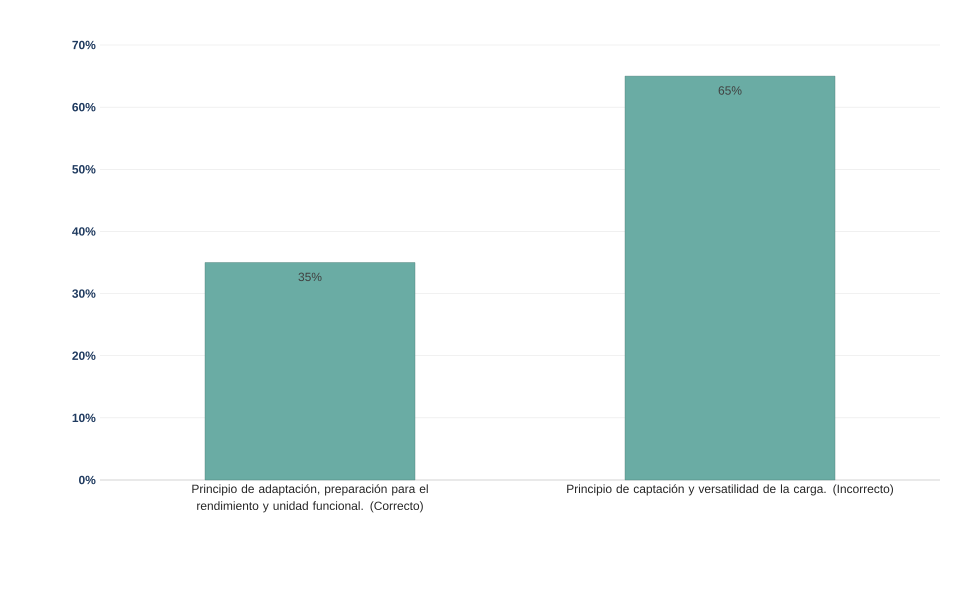 Image resolution: width=954 pixels, height=610 pixels. I want to click on y-tick-label: 70%, so click(84, 45).